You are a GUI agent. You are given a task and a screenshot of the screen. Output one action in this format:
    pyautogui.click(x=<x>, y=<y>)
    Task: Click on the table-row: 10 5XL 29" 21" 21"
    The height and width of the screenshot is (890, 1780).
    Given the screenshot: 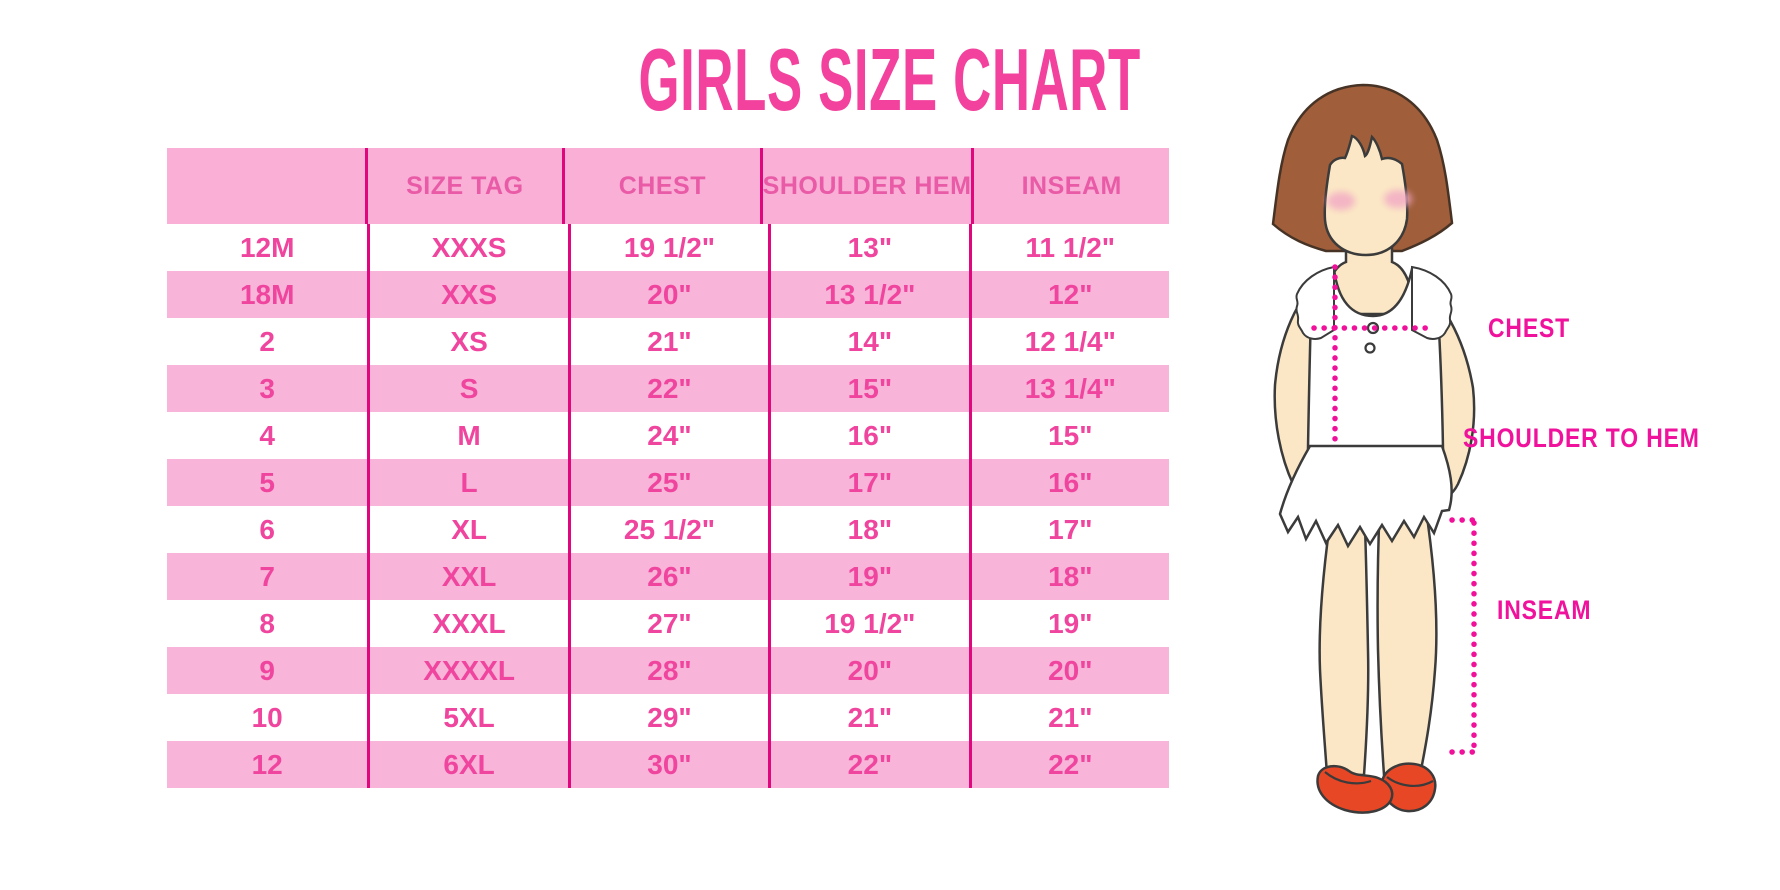 What is the action you would take?
    pyautogui.click(x=668, y=717)
    